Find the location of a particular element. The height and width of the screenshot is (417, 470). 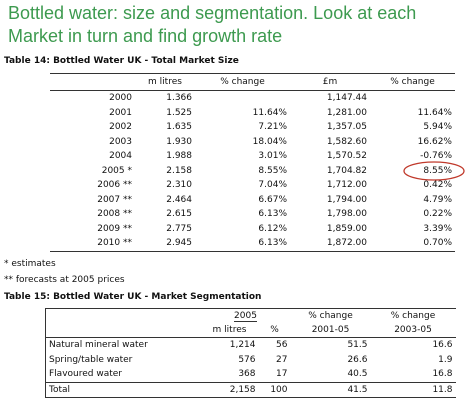

table-cell: 1.9 is located at coordinates (445, 359).